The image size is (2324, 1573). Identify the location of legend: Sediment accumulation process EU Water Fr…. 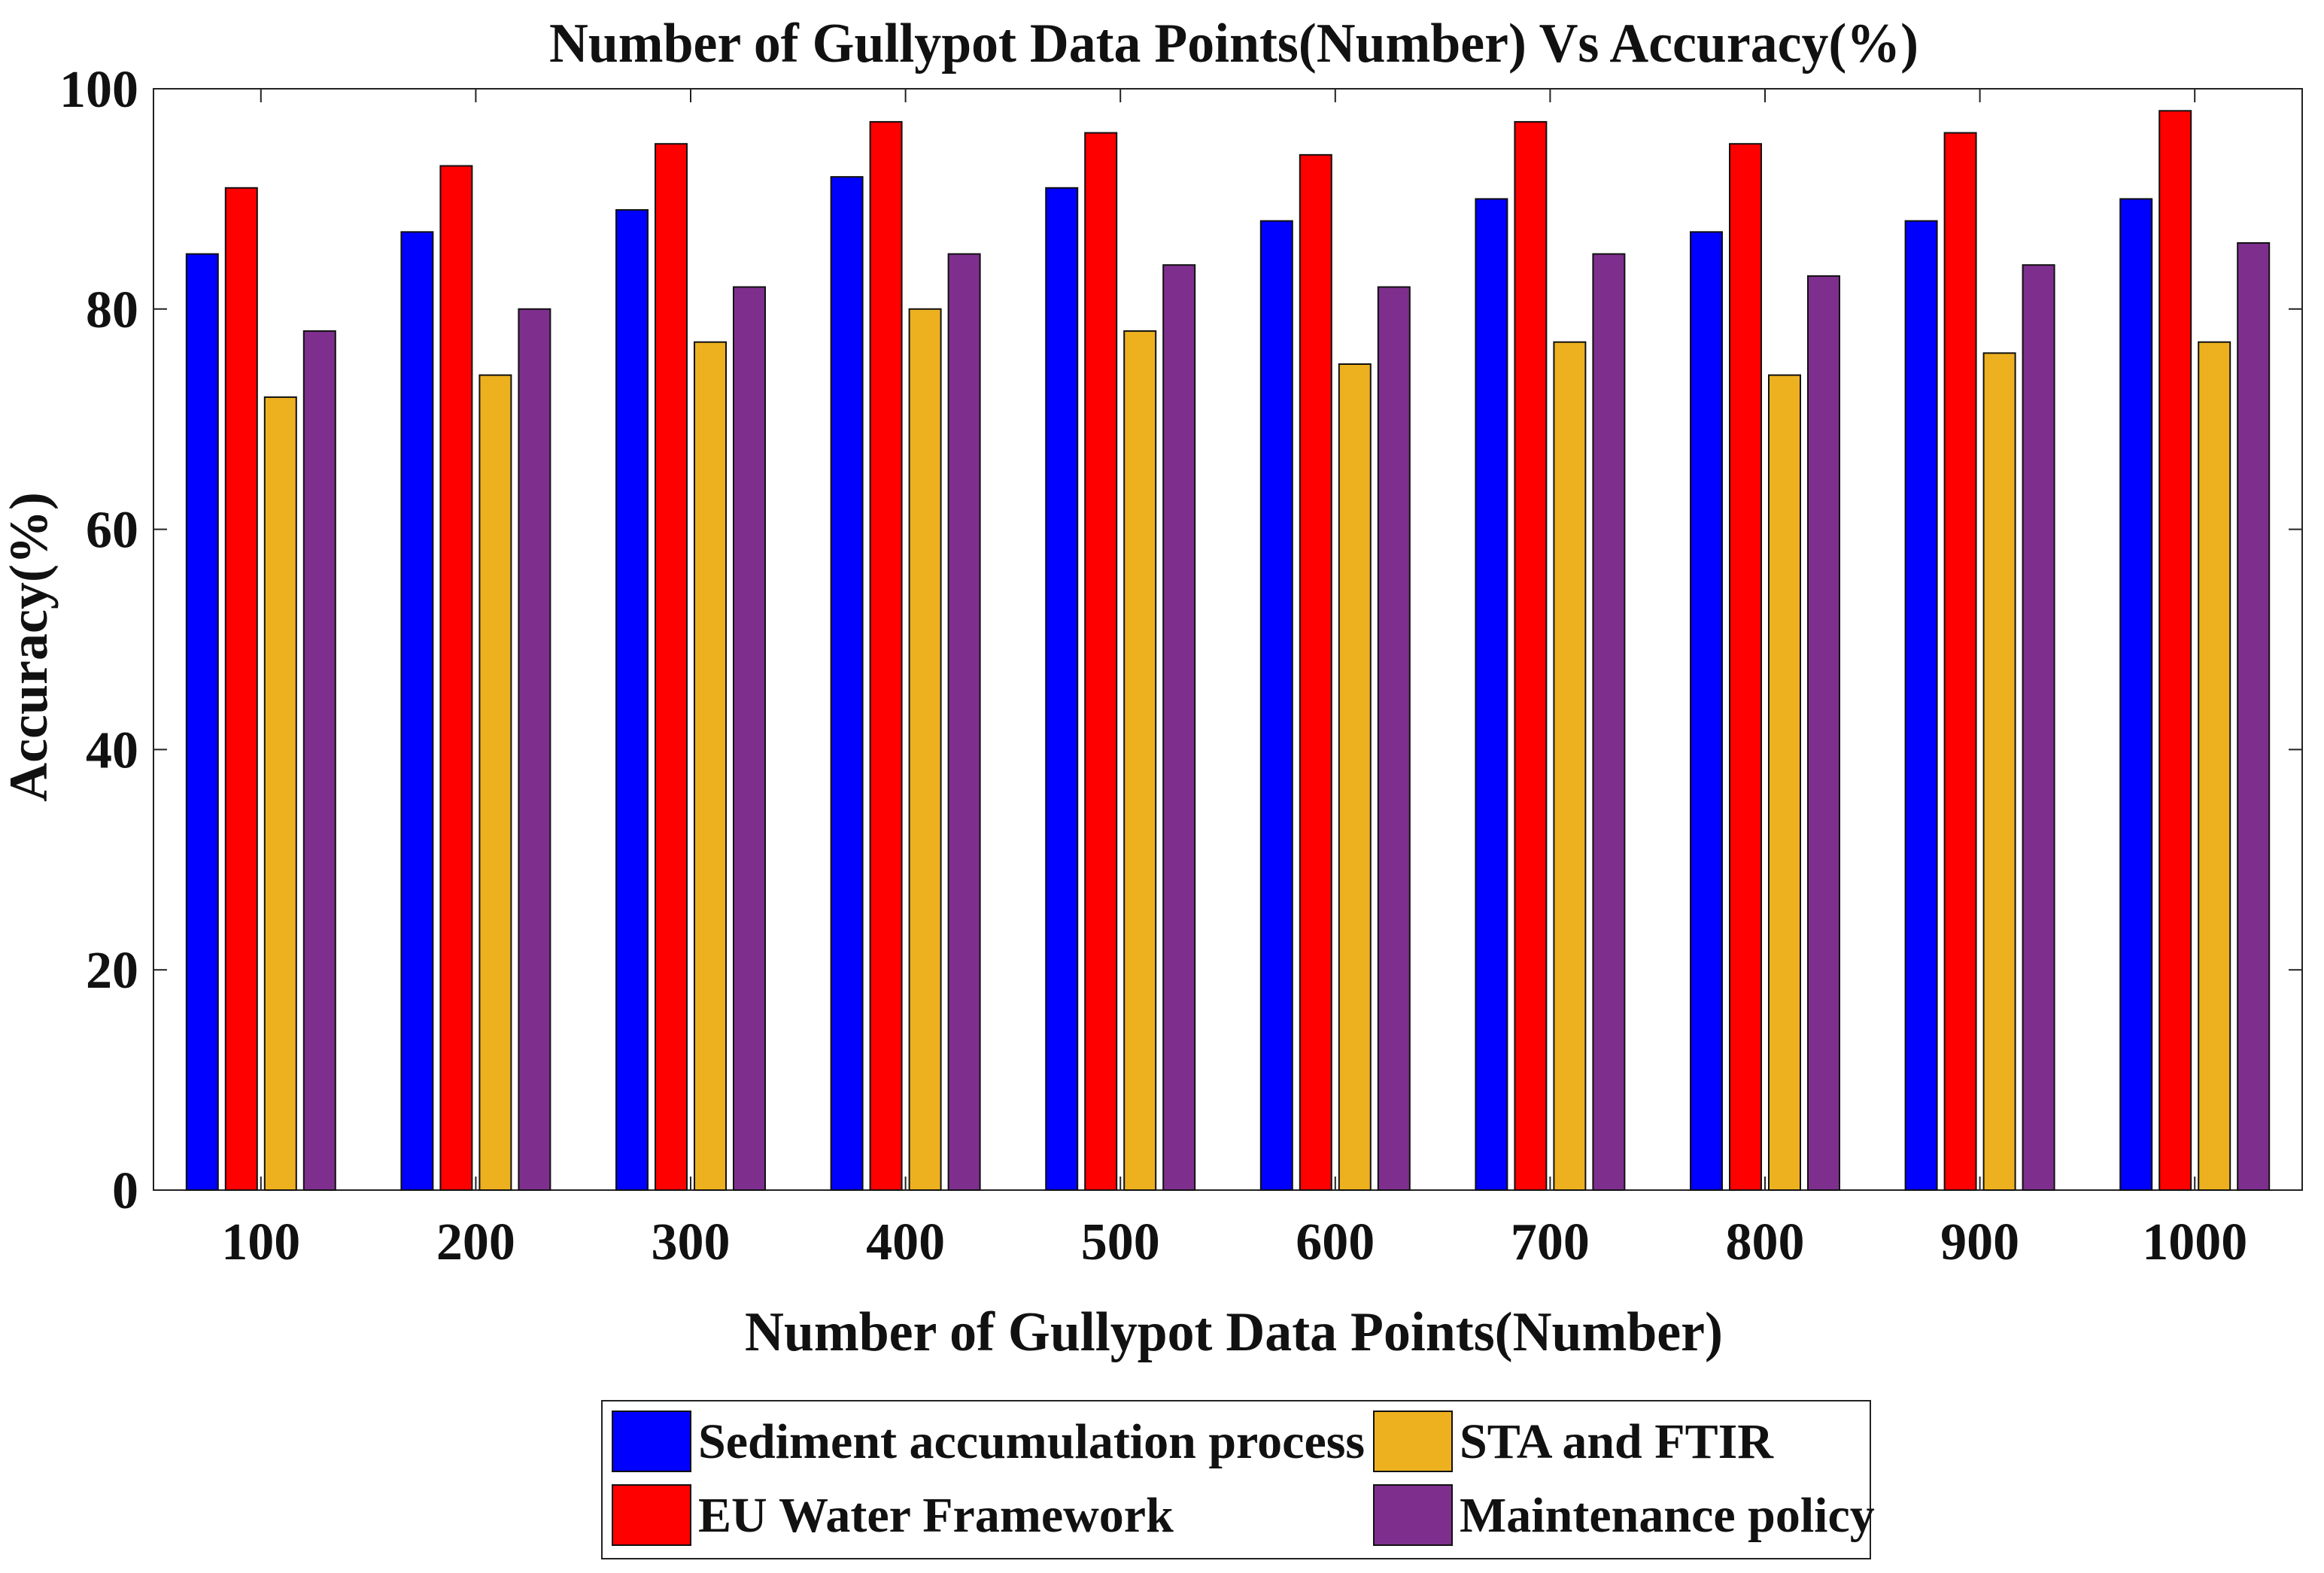
(1238, 1479).